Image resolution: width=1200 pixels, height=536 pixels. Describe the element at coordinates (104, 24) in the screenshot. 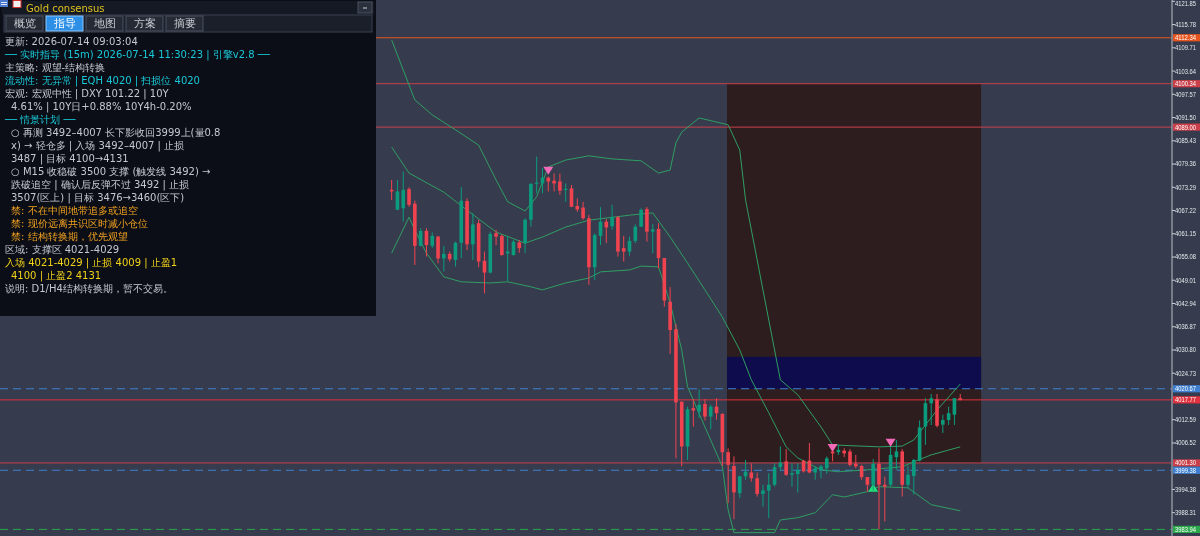

I see `annotation: 地图` at that location.